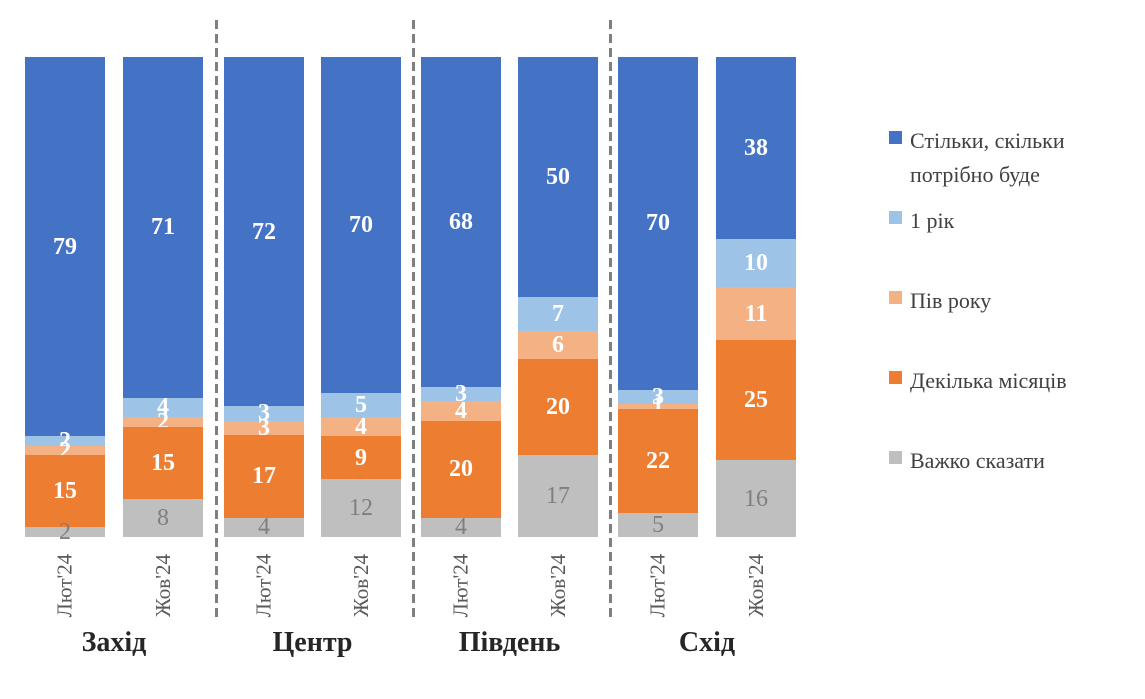 The width and height of the screenshot is (1145, 699). I want to click on bar-segment: 50, so click(558, 177).